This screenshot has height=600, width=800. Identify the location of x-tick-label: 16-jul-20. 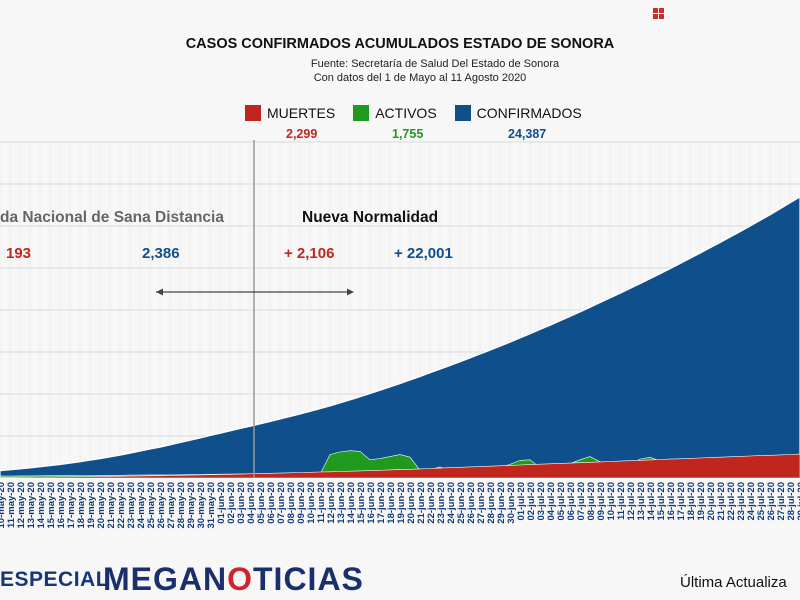
(671, 501).